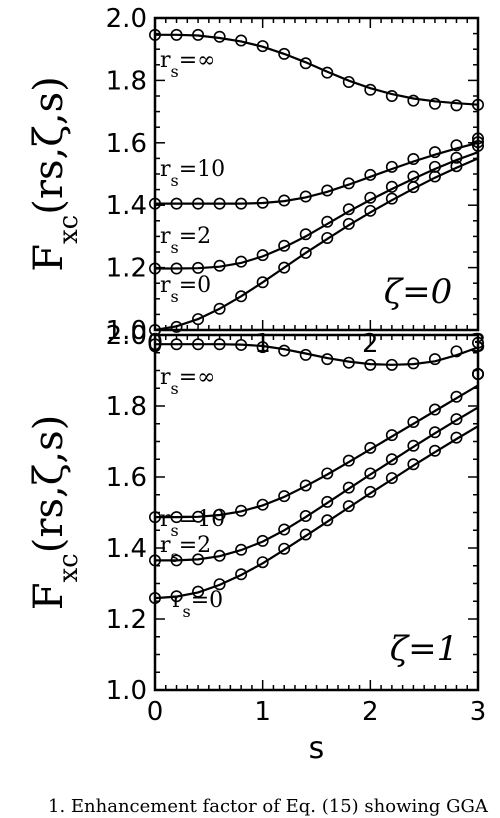  Describe the element at coordinates (188, 381) in the screenshot. I see `series-label: rs=∞` at that location.